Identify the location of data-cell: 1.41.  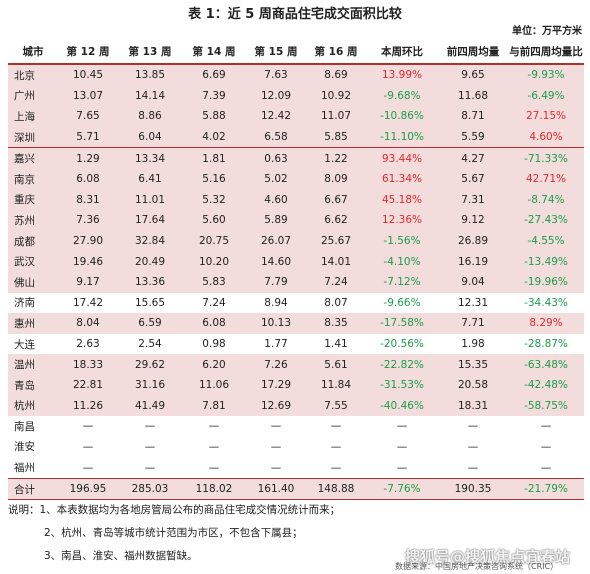
(336, 344).